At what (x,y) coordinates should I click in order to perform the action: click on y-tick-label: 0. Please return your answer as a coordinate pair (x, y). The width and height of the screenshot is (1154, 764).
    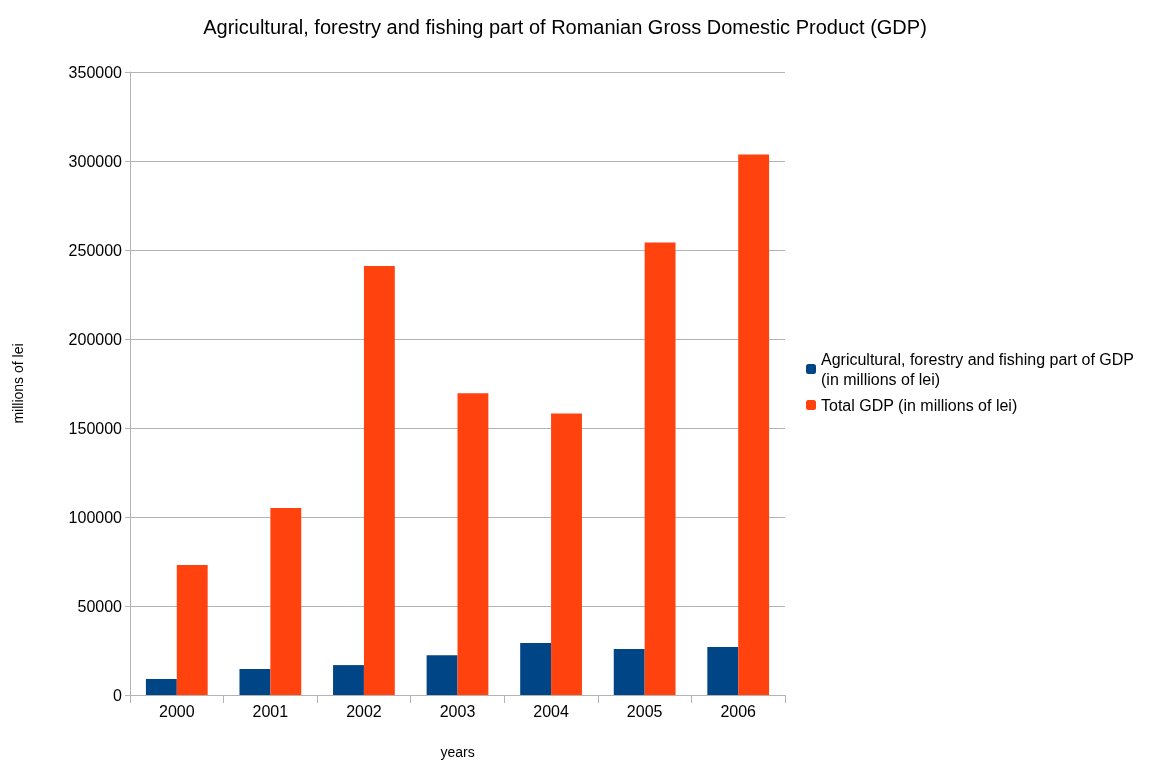
    Looking at the image, I should click on (118, 695).